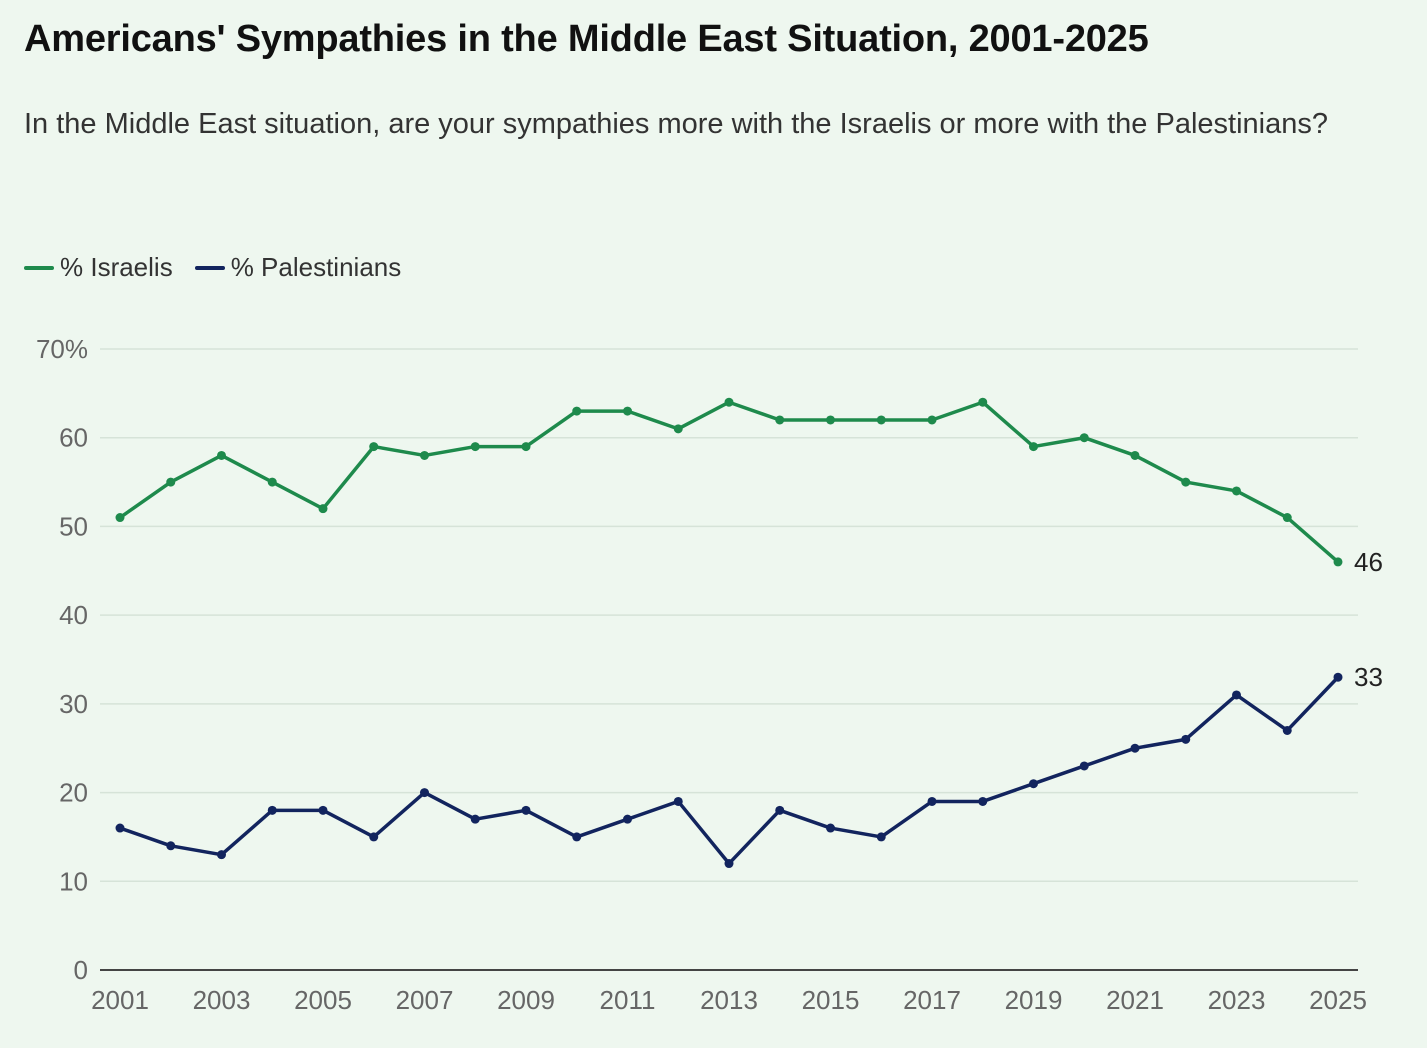 Image resolution: width=1427 pixels, height=1048 pixels. I want to click on y-tick-label: 50, so click(73, 526).